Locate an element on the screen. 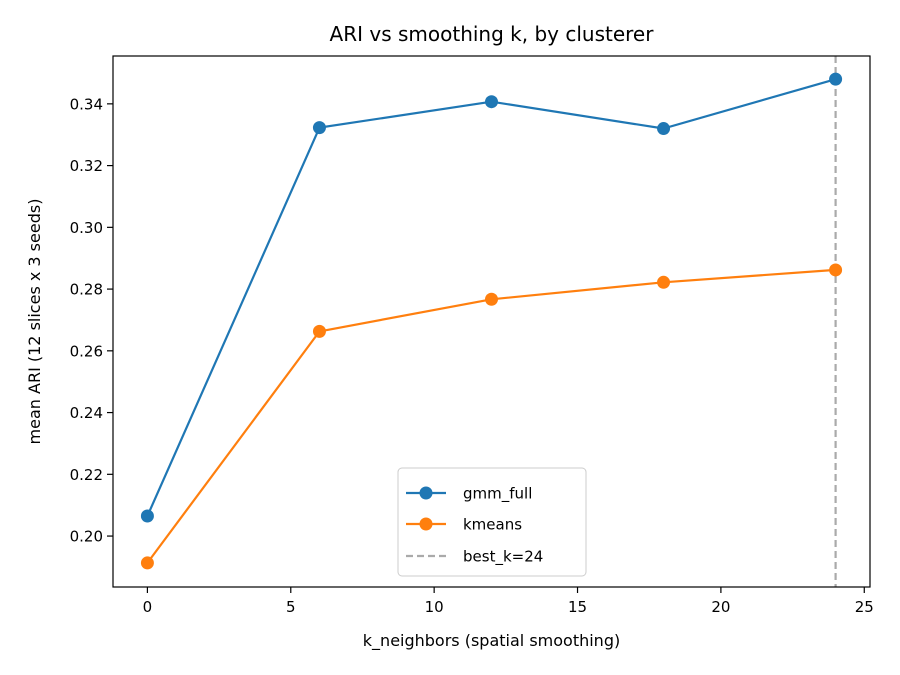 The image size is (900, 675). y-tick-label: 0.20 is located at coordinates (86, 537).